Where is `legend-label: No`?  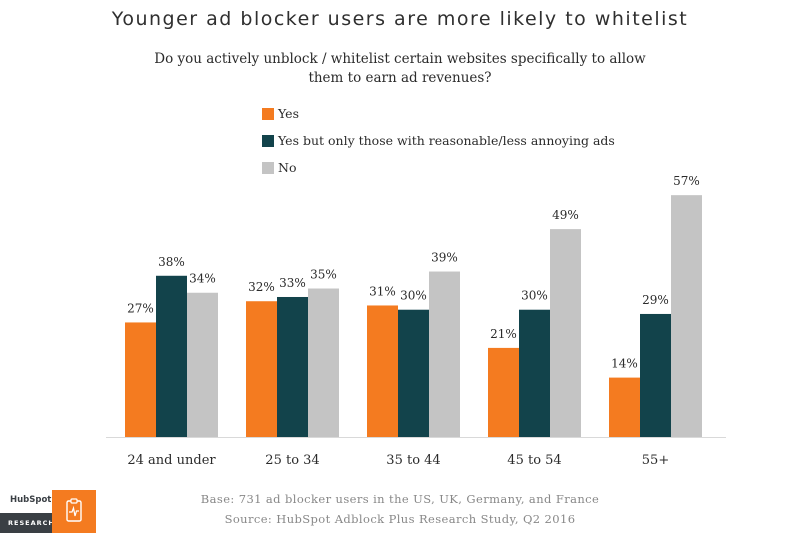 legend-label: No is located at coordinates (287, 167).